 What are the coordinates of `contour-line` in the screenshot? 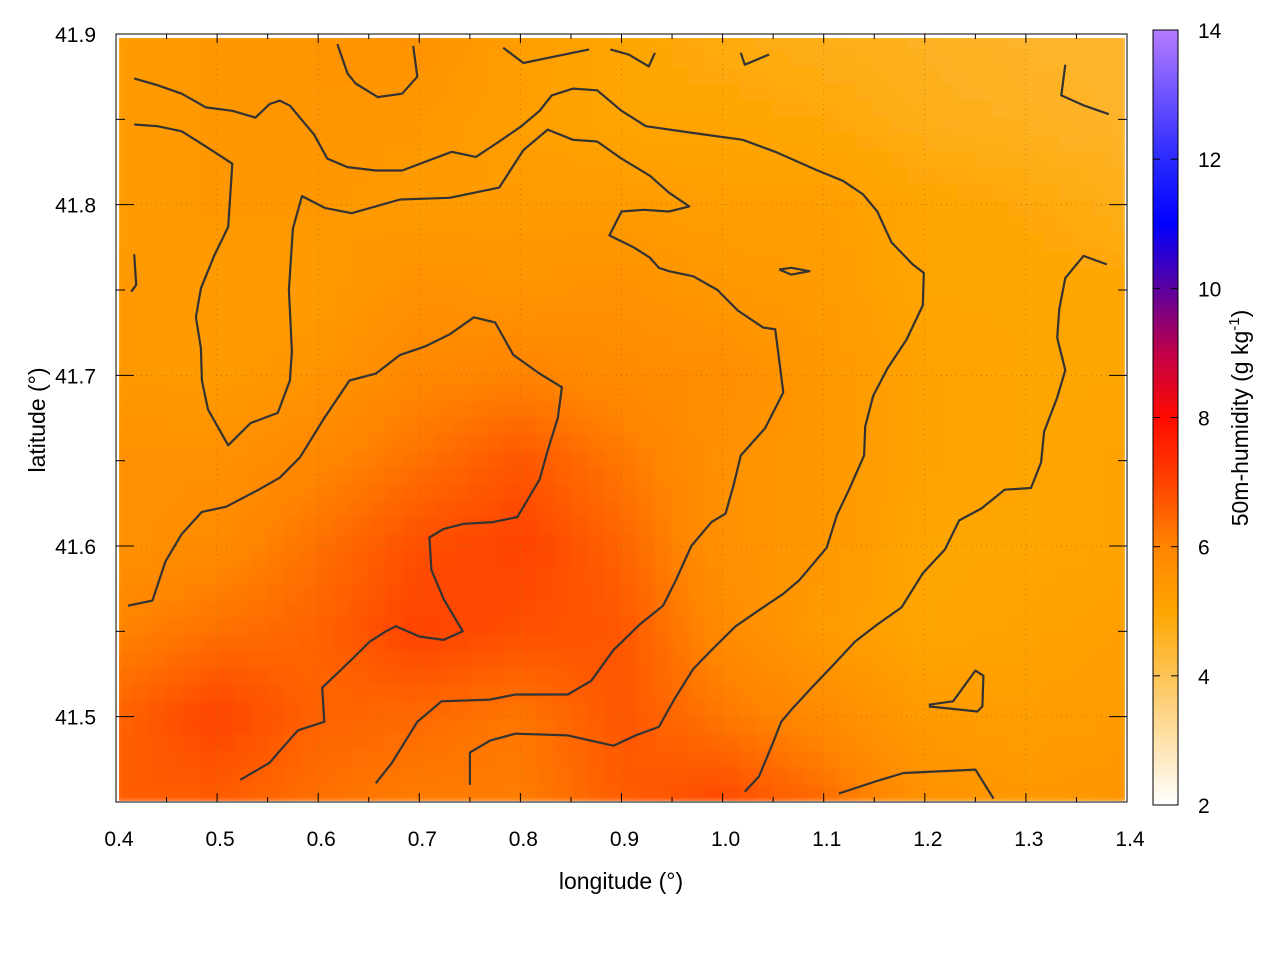 It's located at (754, 59).